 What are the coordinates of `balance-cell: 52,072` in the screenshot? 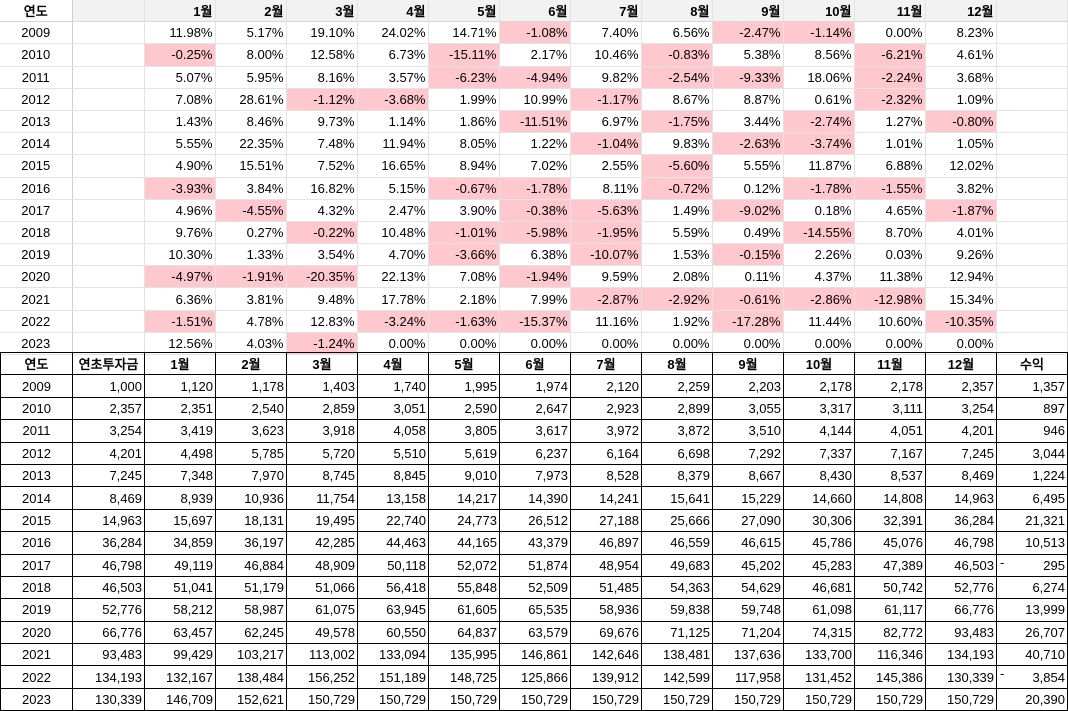 It's located at (464, 565).